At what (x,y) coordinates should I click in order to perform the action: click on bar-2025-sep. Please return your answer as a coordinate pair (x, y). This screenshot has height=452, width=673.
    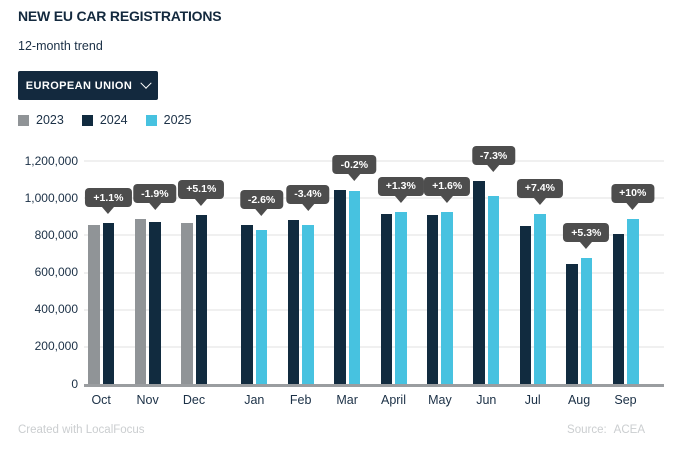
    Looking at the image, I should click on (633, 301).